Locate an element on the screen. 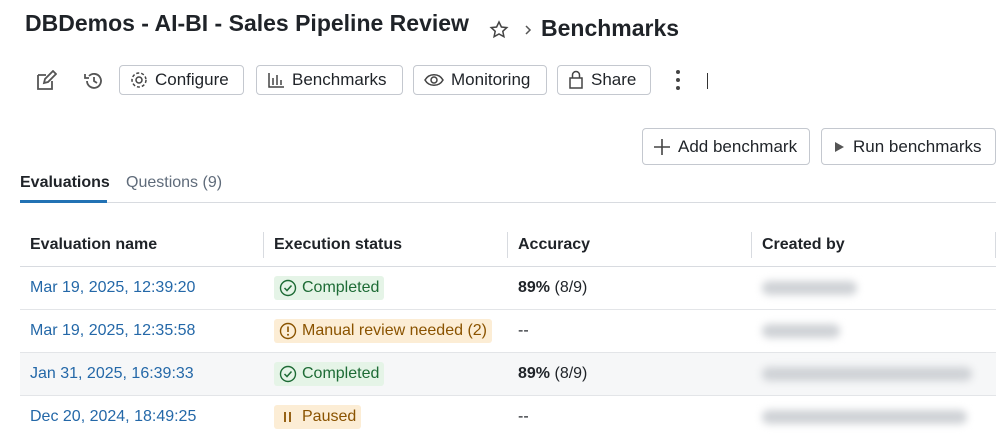 The width and height of the screenshot is (998, 439). evaluation-link: Mar 19, 2025, 12:39:20 is located at coordinates (113, 287).